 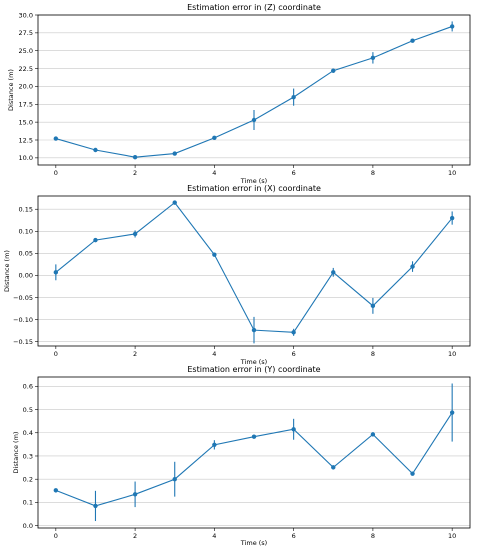 I want to click on chart-title: Estimation error in (X) coordinate, so click(x=254, y=188).